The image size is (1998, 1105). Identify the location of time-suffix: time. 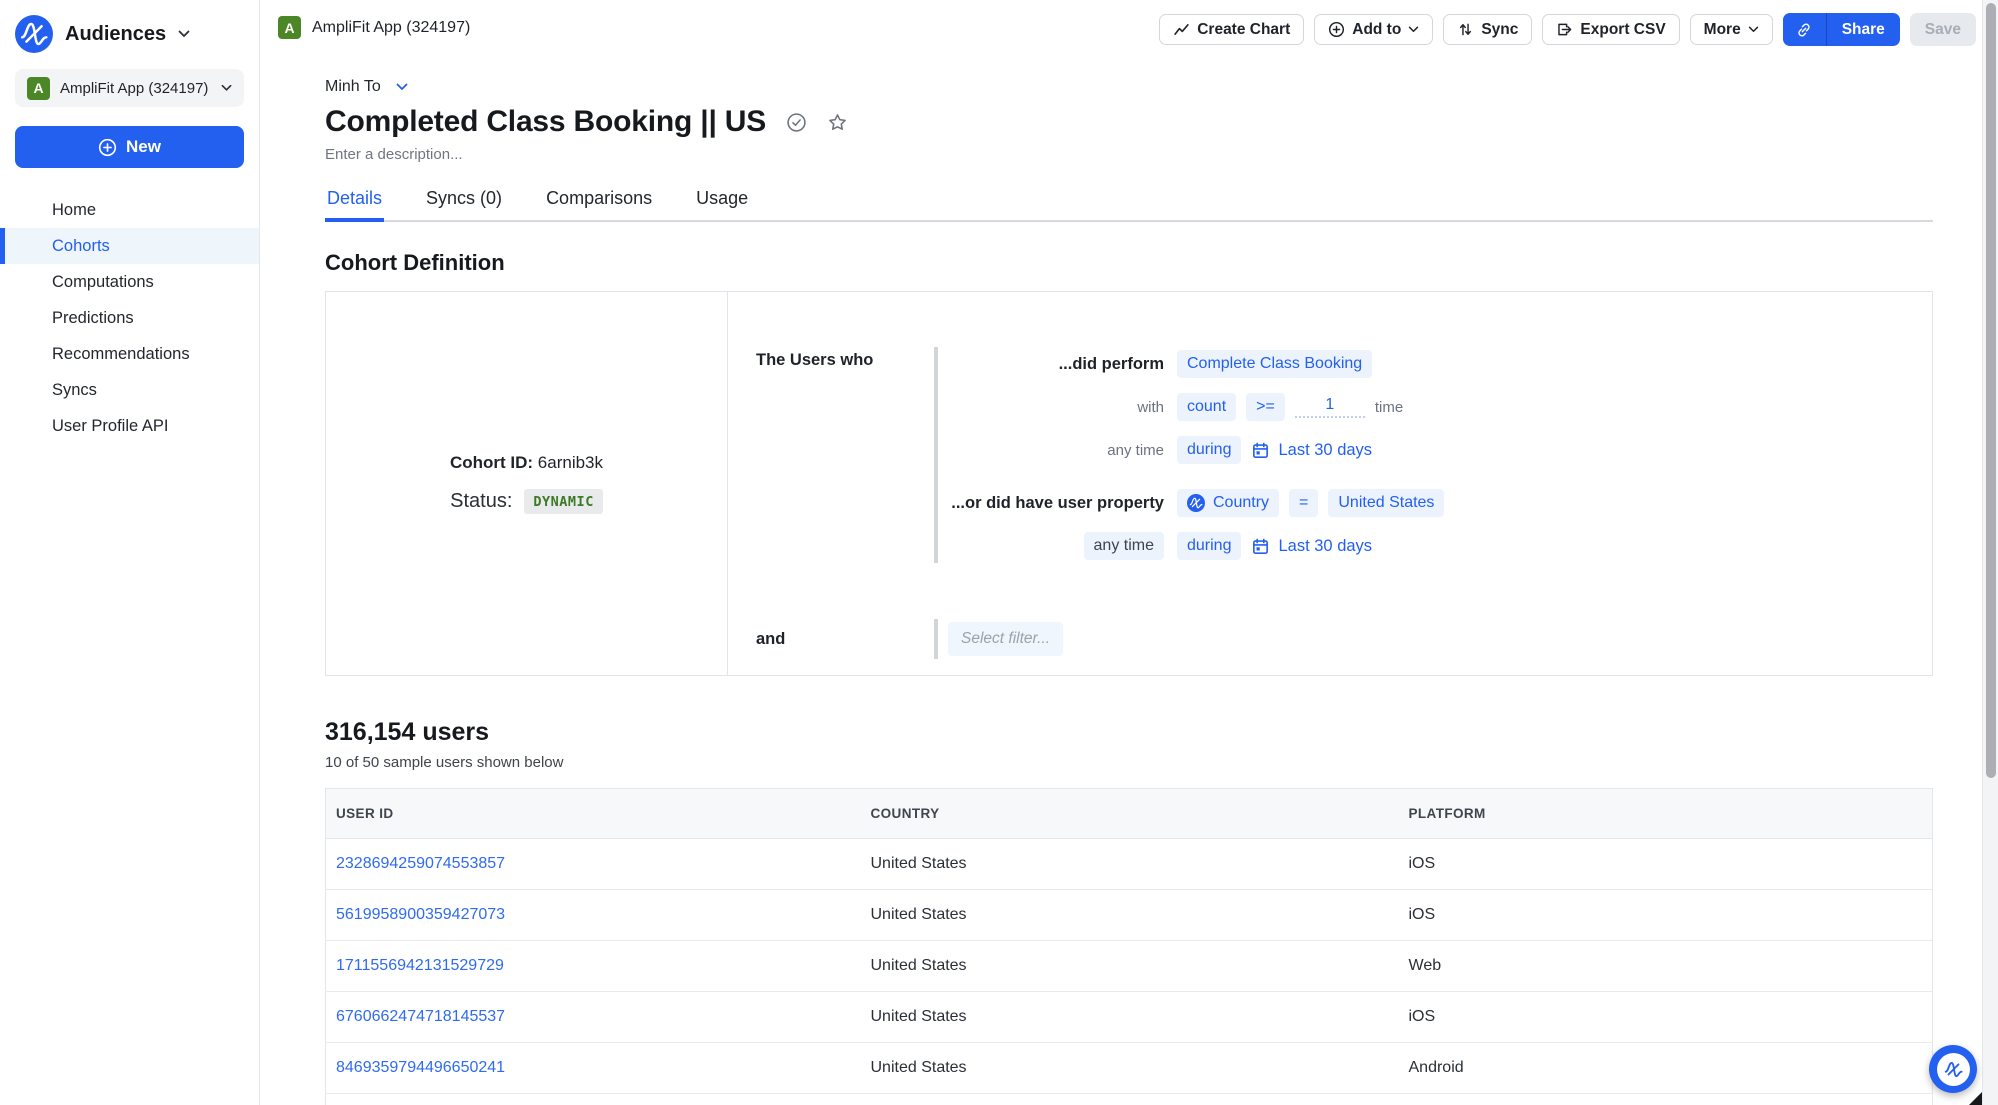
(1389, 407).